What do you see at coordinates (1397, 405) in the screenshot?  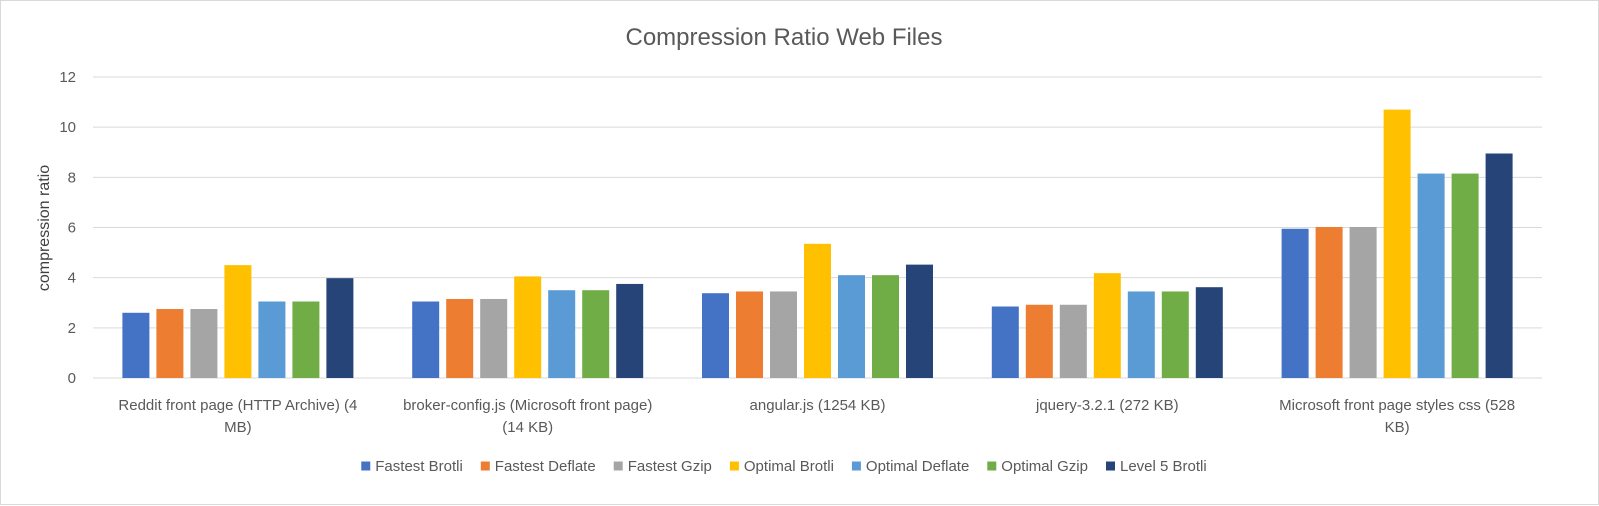 I see `x-category-label: Microsoft front page styles css (528` at bounding box center [1397, 405].